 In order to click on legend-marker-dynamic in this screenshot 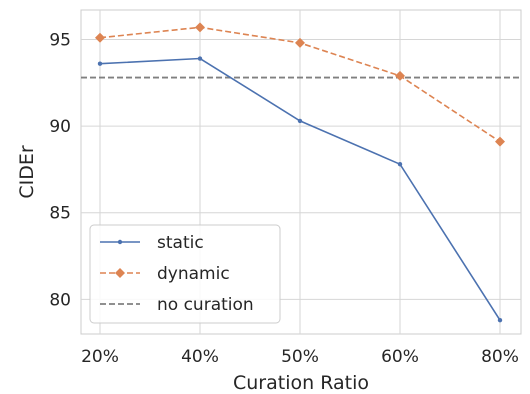, I will do `click(120, 273)`.